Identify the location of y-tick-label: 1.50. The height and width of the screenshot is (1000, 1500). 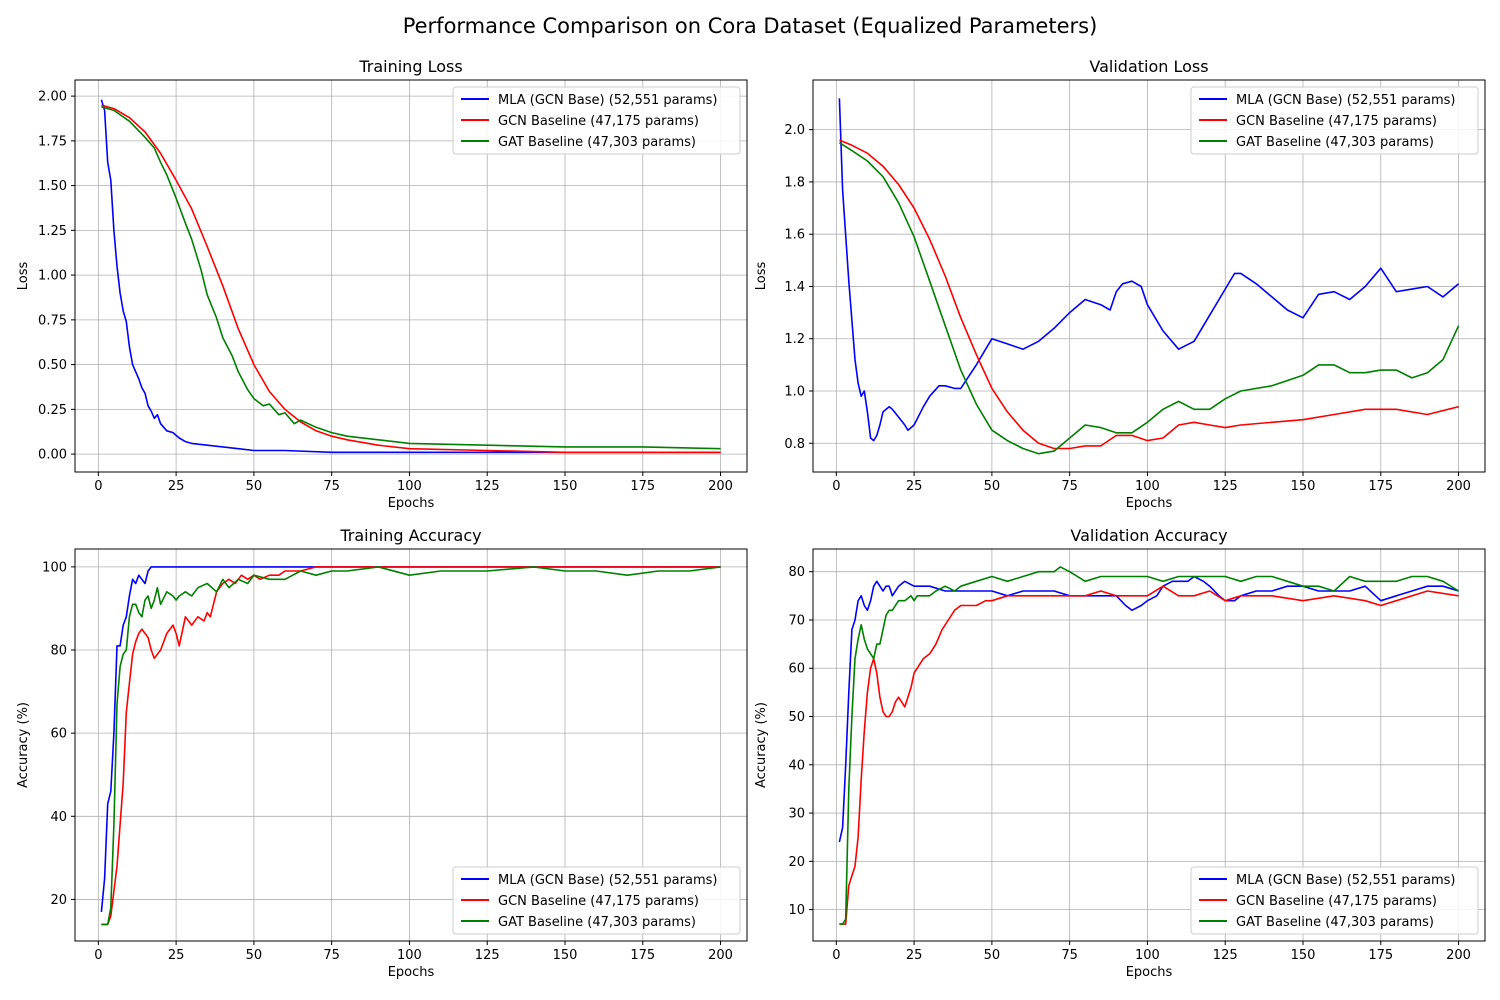
(52, 186).